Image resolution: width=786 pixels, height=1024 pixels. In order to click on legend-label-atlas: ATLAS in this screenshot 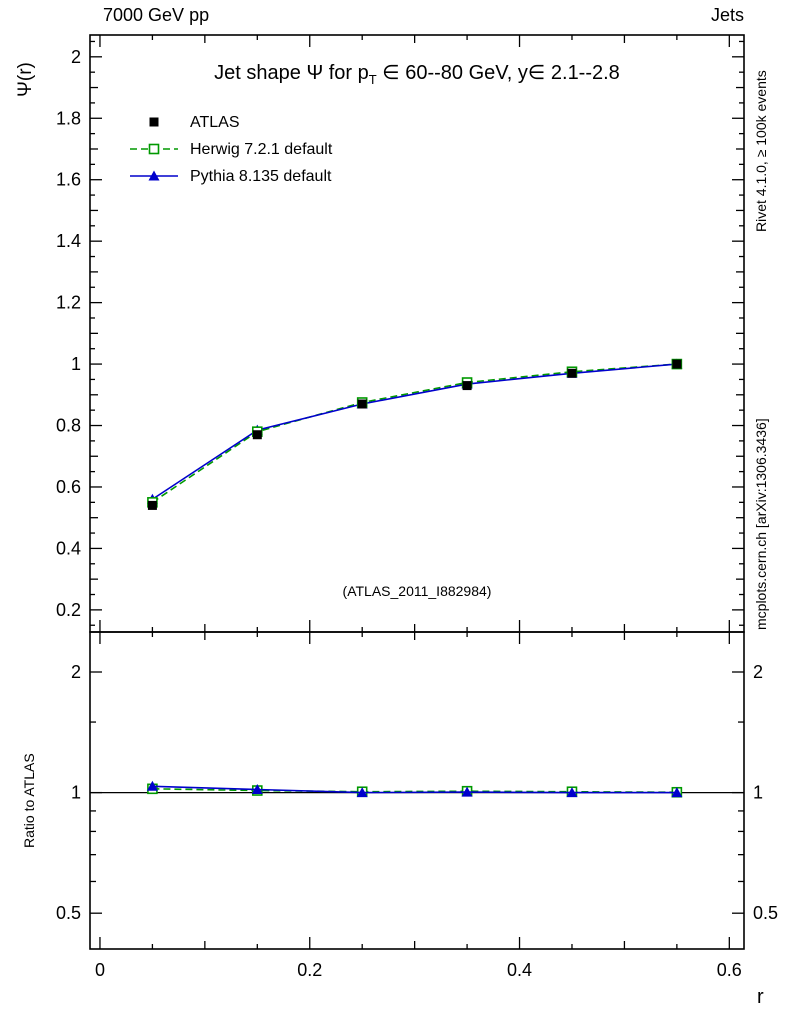, I will do `click(215, 122)`.